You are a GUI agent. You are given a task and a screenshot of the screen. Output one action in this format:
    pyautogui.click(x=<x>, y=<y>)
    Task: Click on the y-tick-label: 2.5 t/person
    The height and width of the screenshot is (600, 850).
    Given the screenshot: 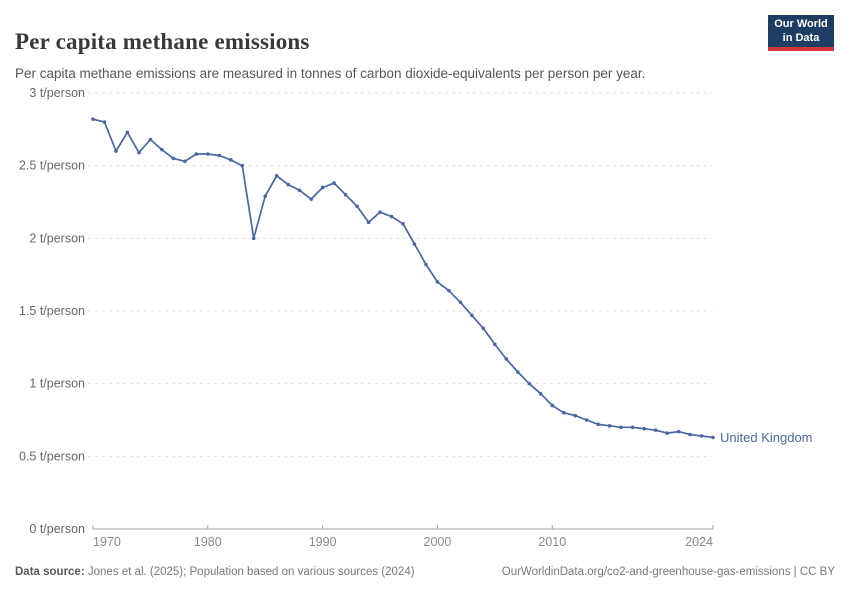 What is the action you would take?
    pyautogui.click(x=52, y=166)
    